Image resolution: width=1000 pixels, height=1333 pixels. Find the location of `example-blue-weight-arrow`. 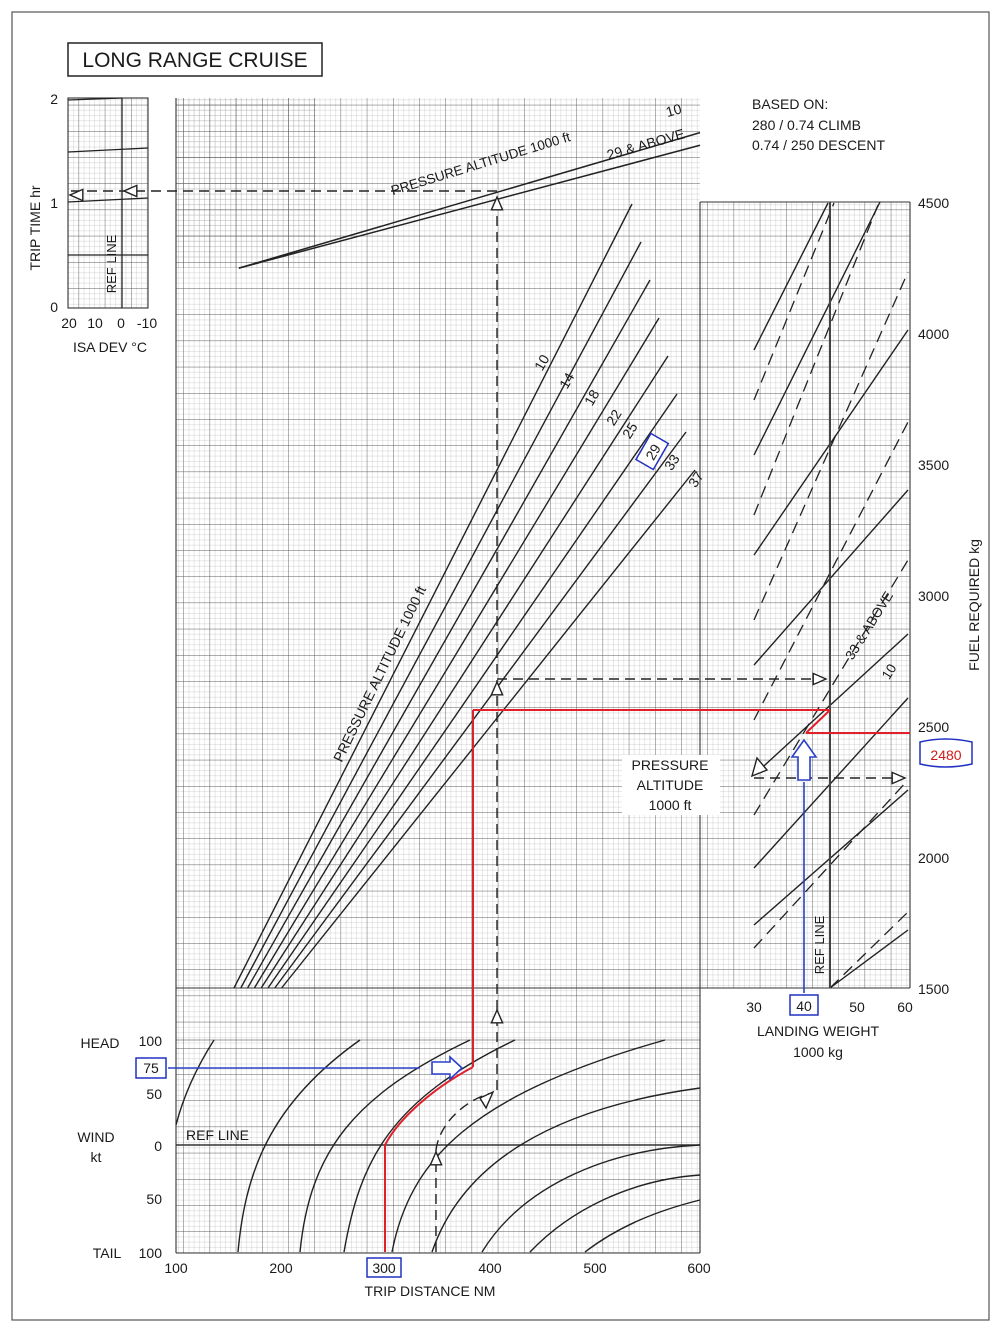

example-blue-weight-arrow is located at coordinates (804, 759).